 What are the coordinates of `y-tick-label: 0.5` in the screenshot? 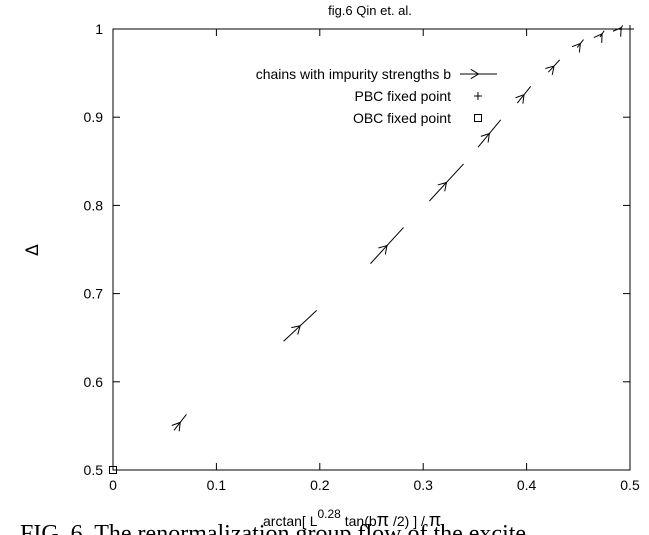 It's located at (94, 470).